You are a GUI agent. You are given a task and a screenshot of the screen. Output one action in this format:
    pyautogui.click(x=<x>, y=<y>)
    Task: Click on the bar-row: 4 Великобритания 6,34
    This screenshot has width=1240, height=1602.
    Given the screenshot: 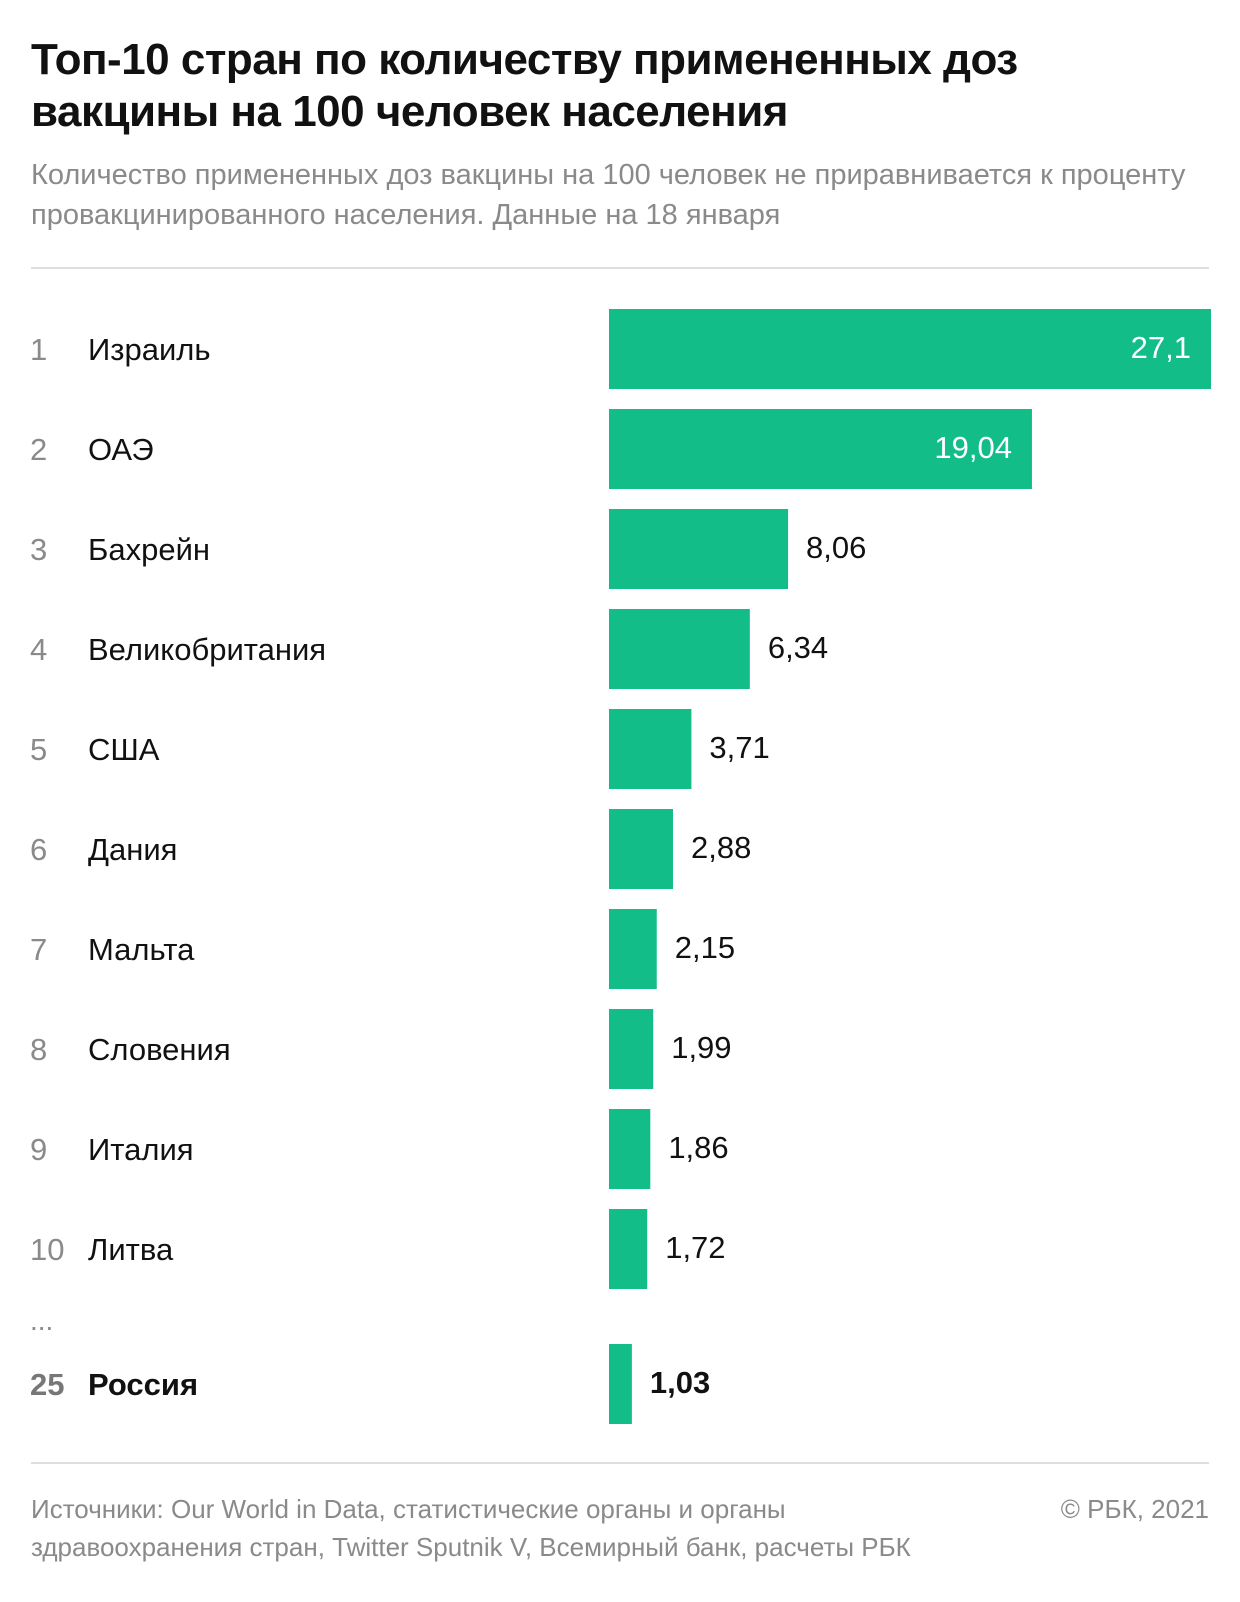 What is the action you would take?
    pyautogui.click(x=429, y=649)
    